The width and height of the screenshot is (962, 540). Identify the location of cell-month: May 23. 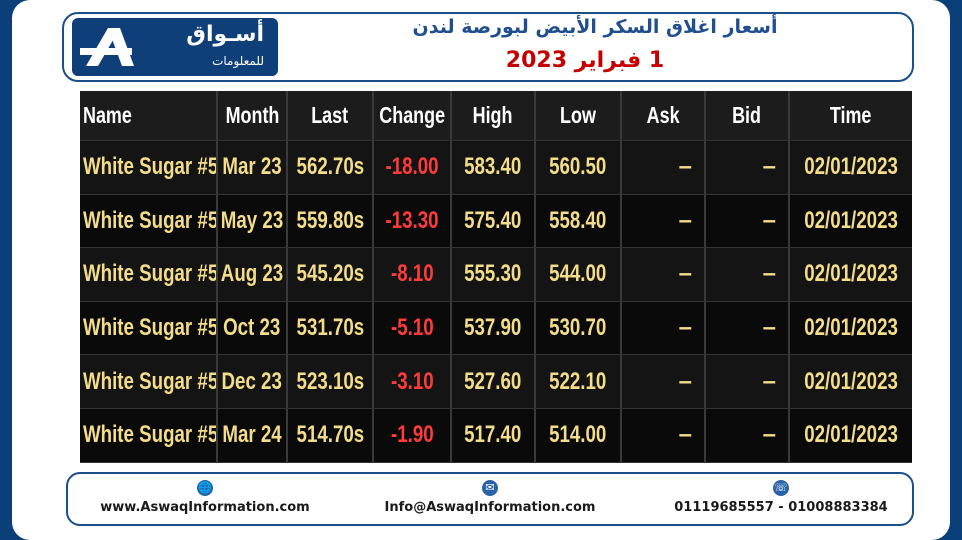
(253, 221).